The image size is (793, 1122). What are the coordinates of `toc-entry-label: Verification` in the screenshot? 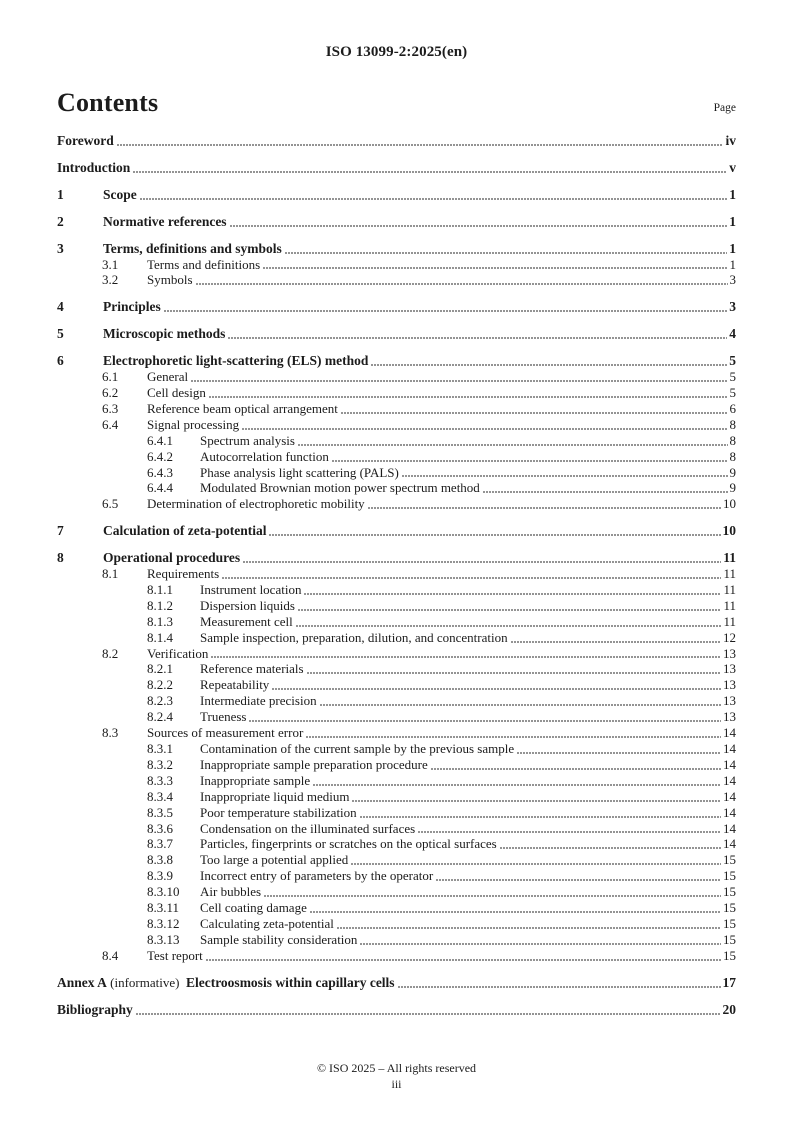 It's located at (178, 653).